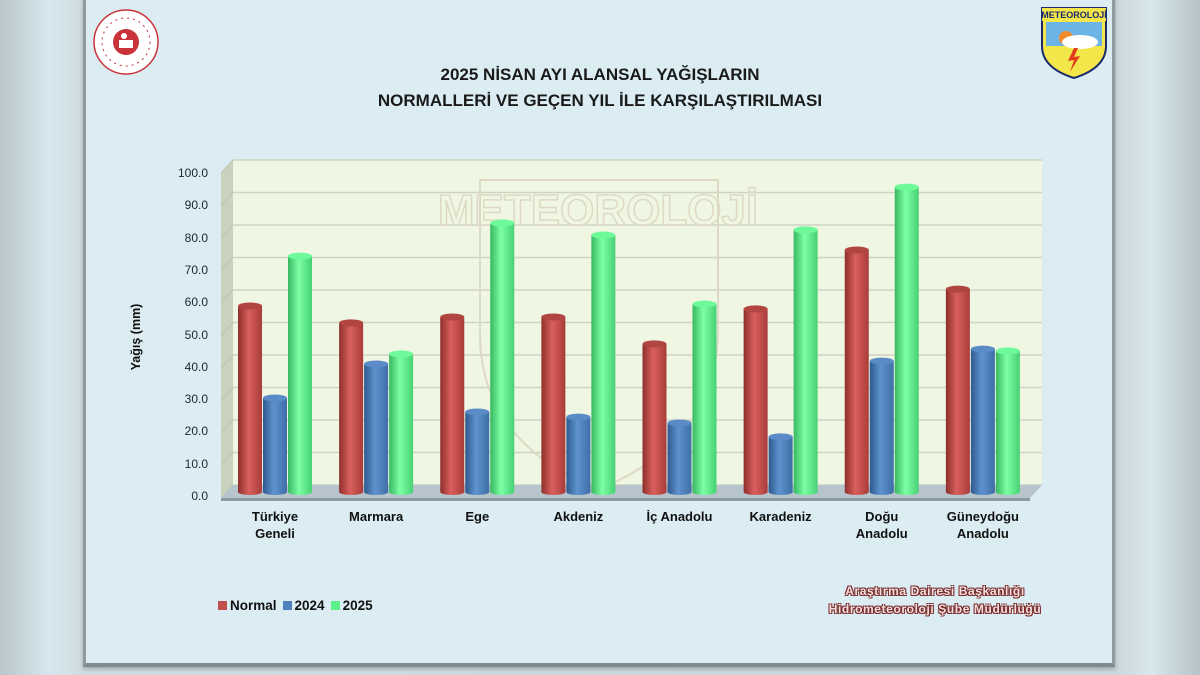 Image resolution: width=1200 pixels, height=675 pixels. I want to click on legend-item-2025: 2025, so click(351, 605).